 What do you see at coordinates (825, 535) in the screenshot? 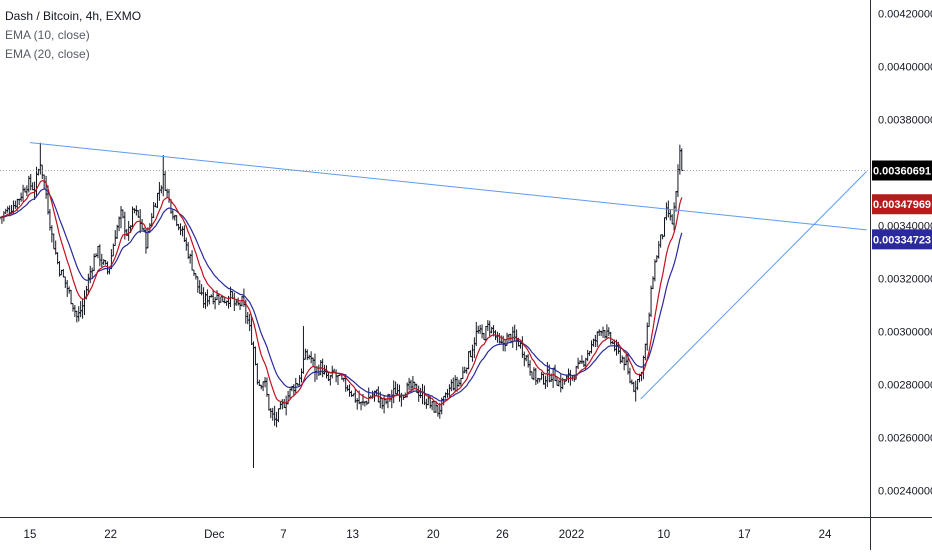
I see `time-tick-label: 24` at bounding box center [825, 535].